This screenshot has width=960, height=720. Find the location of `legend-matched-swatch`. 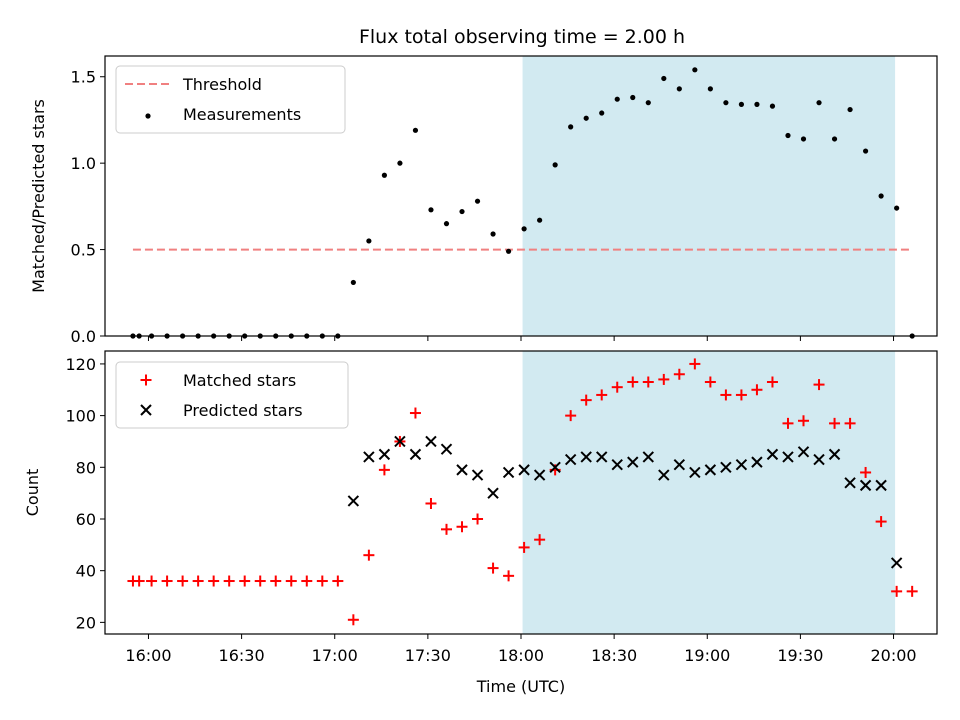

legend-matched-swatch is located at coordinates (146, 380).